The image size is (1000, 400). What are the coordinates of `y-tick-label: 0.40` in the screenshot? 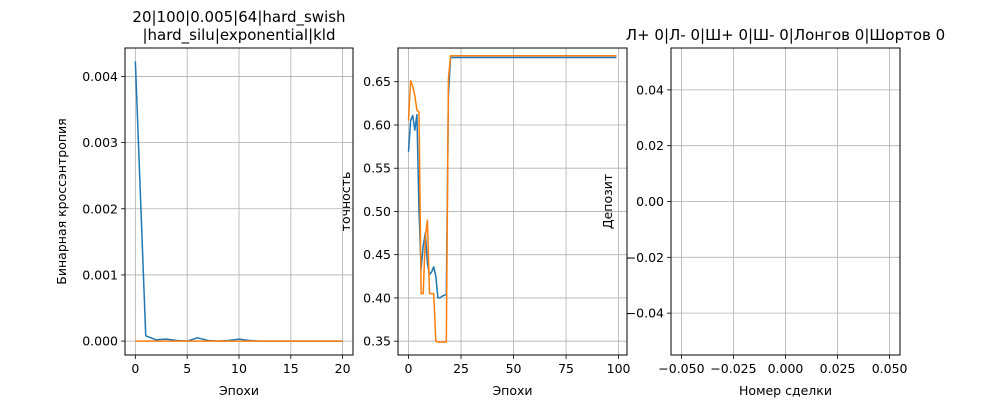 It's located at (377, 297).